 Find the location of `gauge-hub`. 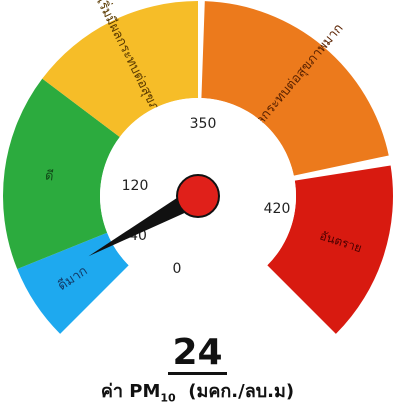

gauge-hub is located at coordinates (198, 196).